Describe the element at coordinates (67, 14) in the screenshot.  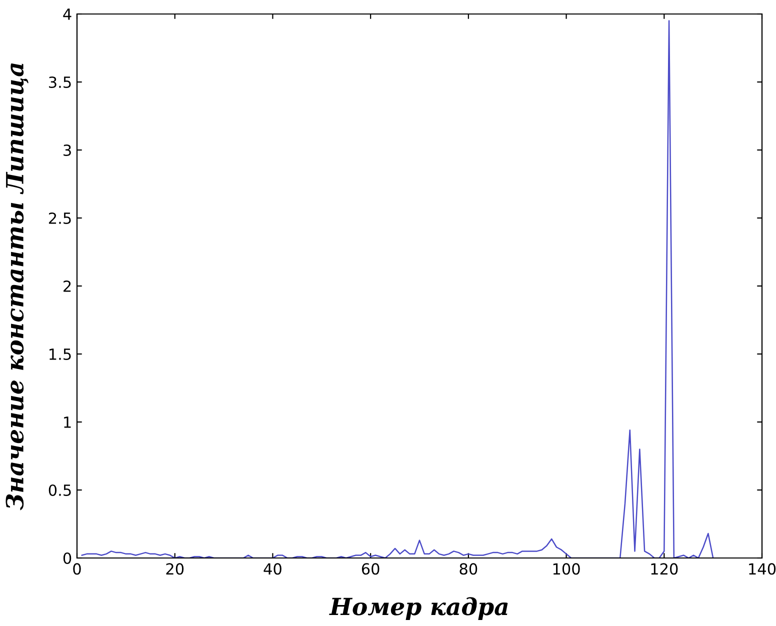
I see `y-tick-label: 4` at that location.